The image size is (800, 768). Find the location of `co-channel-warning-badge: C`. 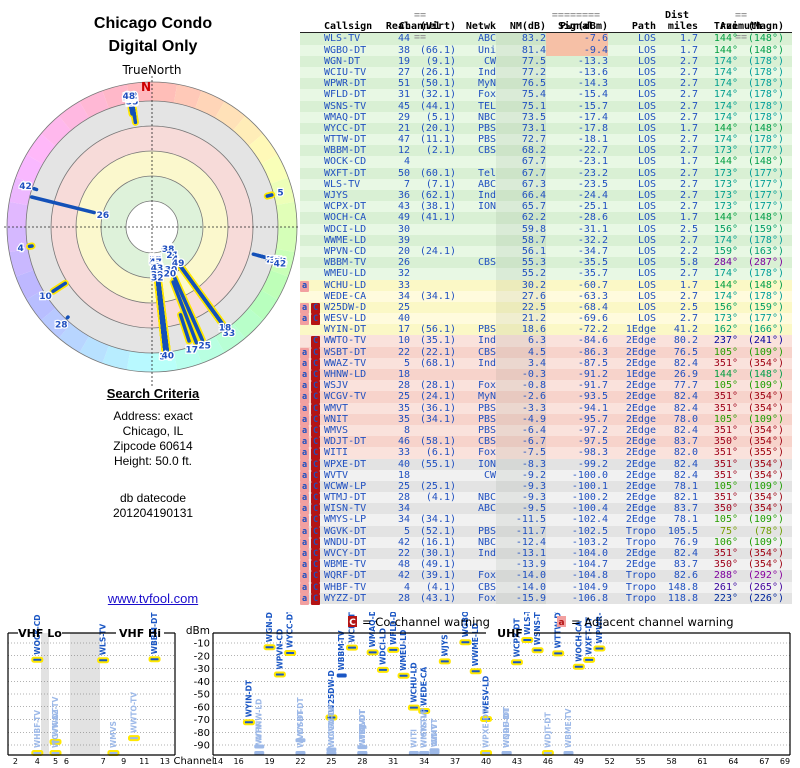

co-channel-warning-badge: C is located at coordinates (315, 588).